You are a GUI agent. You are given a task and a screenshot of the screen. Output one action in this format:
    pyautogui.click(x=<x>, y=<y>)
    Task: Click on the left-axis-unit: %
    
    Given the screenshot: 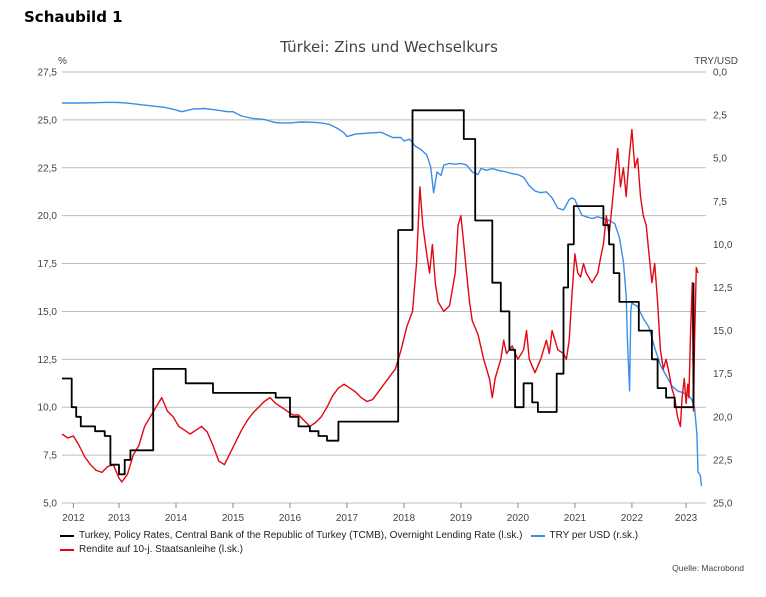 What is the action you would take?
    pyautogui.click(x=62, y=61)
    